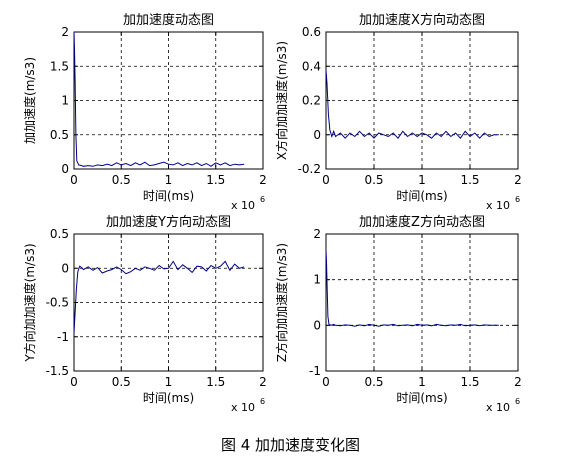 Image resolution: width=581 pixels, height=459 pixels. Describe the element at coordinates (57, 303) in the screenshot. I see `y-tick-label: -0.5` at that location.